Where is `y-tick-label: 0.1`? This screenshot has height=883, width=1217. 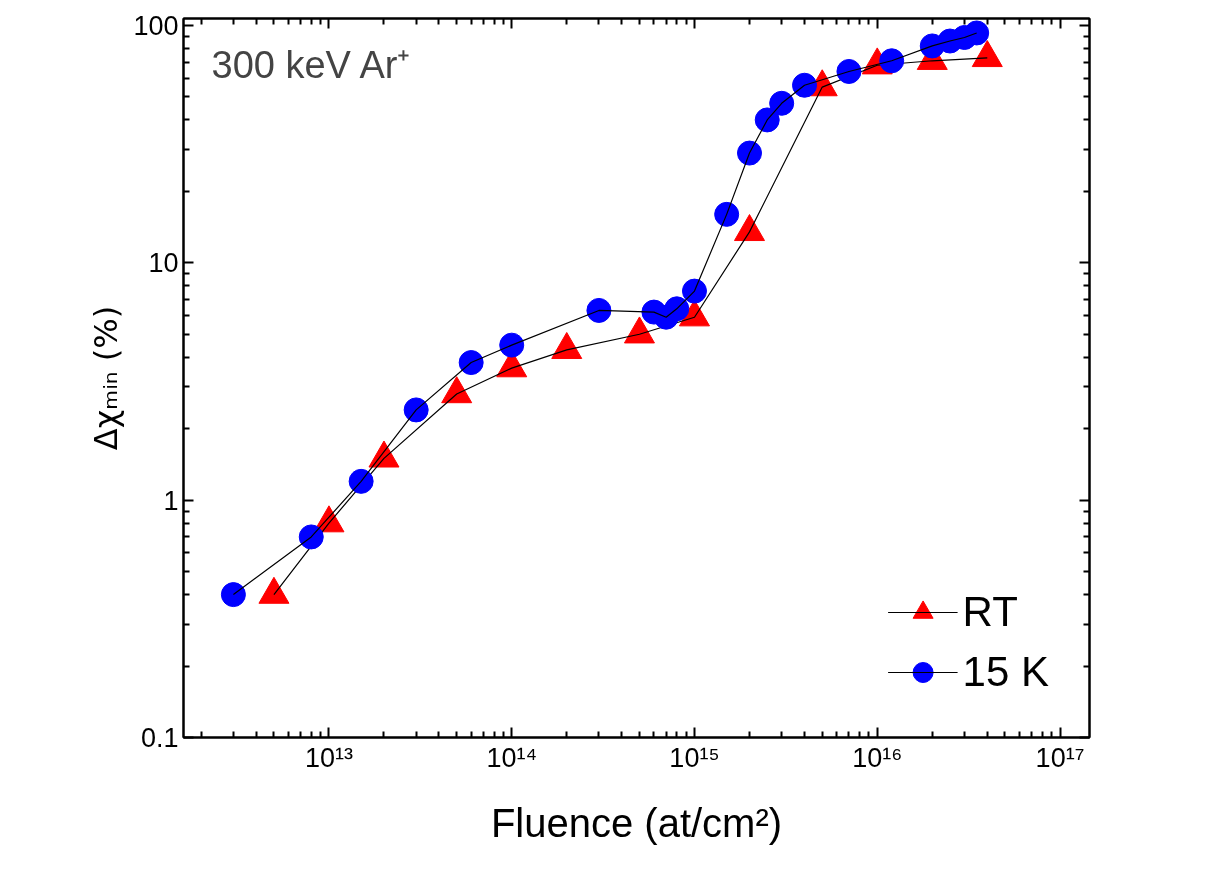
y-tick-label: 0.1 is located at coordinates (159, 738).